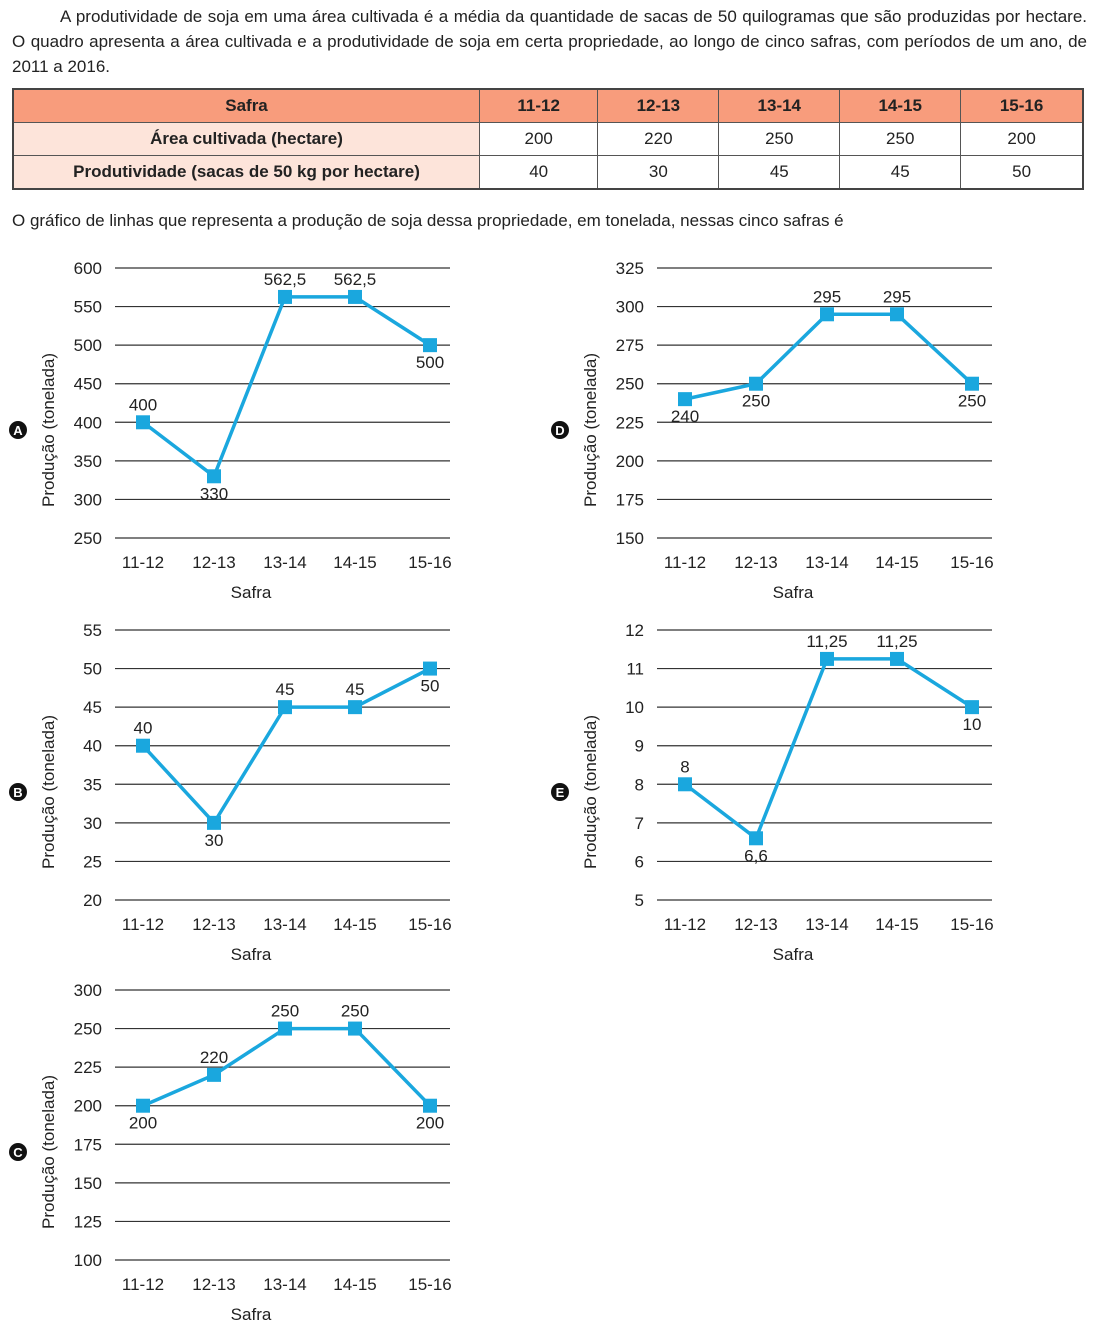  I want to click on table-cell: 200, so click(1022, 139).